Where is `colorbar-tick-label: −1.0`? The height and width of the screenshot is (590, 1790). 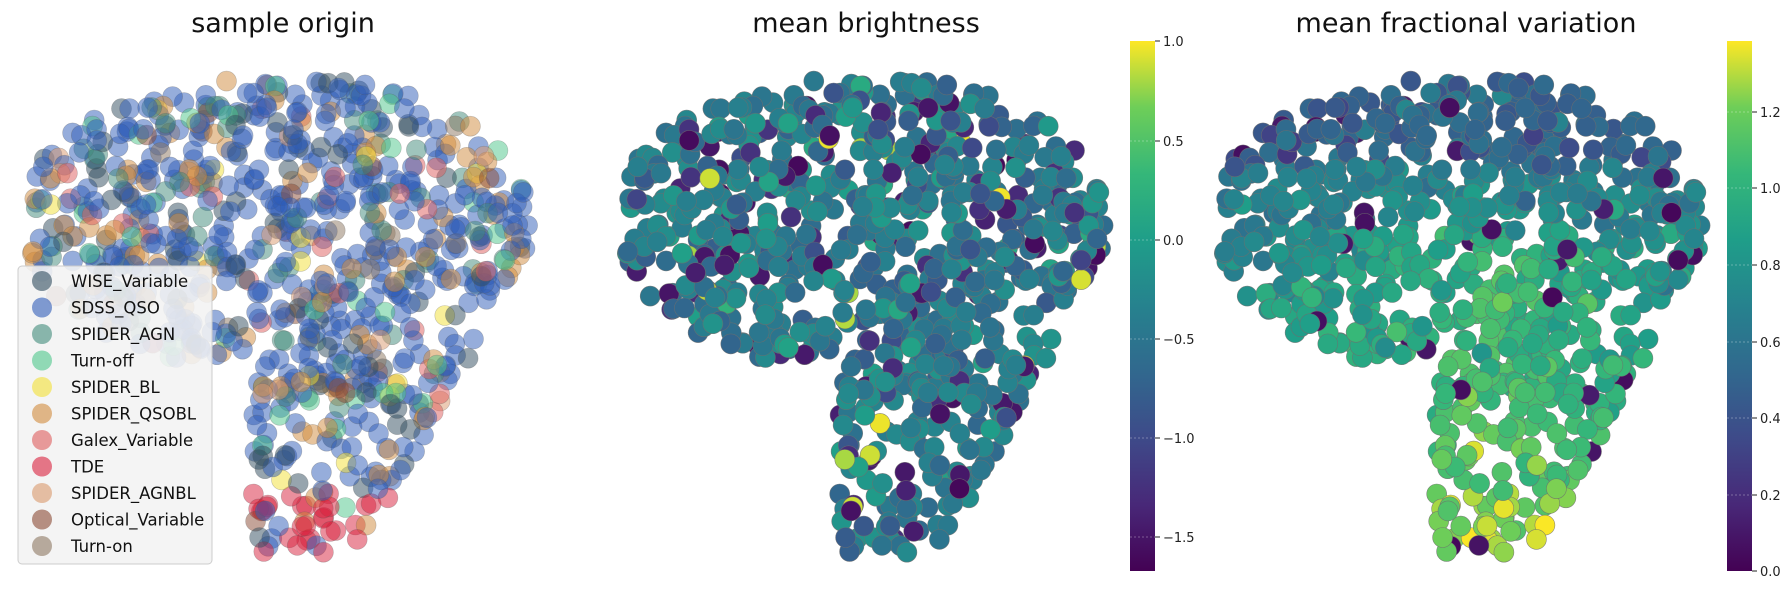
colorbar-tick-label: −1.0 is located at coordinates (1179, 439).